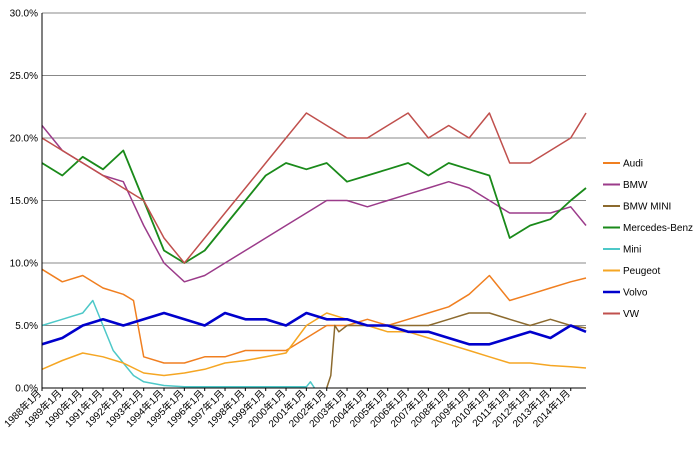  I want to click on series-line-mini, so click(178, 344).